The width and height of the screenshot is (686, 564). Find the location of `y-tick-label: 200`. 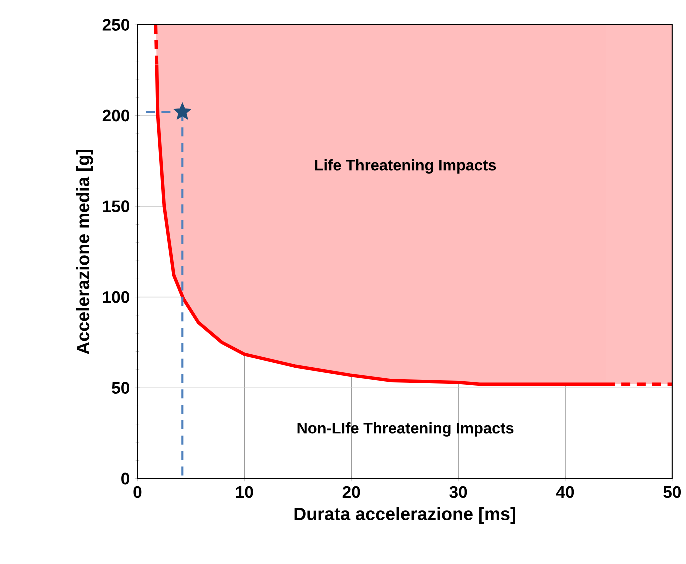

y-tick-label: 200 is located at coordinates (116, 116).